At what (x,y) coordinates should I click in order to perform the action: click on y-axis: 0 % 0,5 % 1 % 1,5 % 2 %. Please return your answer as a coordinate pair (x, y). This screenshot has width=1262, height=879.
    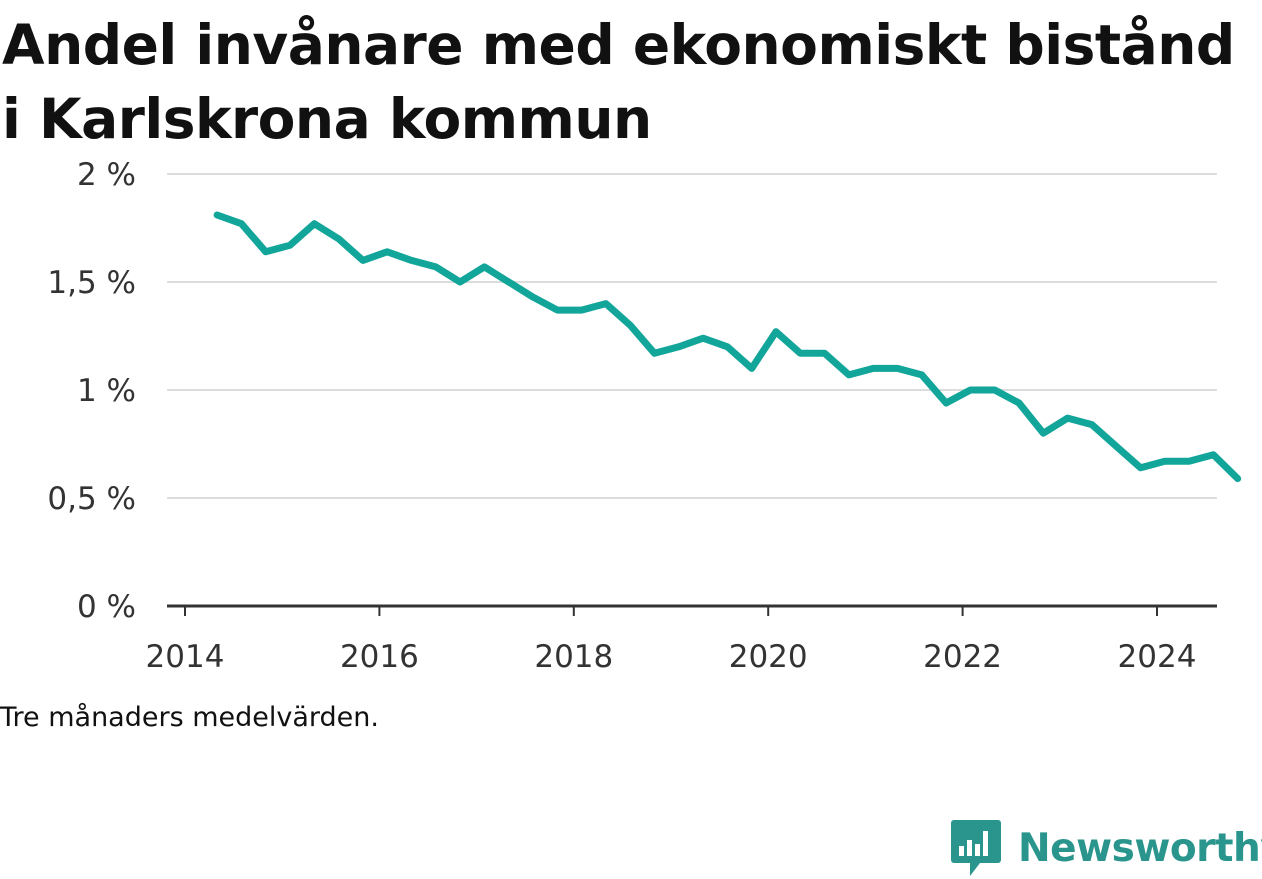
    Looking at the image, I should click on (91, 391).